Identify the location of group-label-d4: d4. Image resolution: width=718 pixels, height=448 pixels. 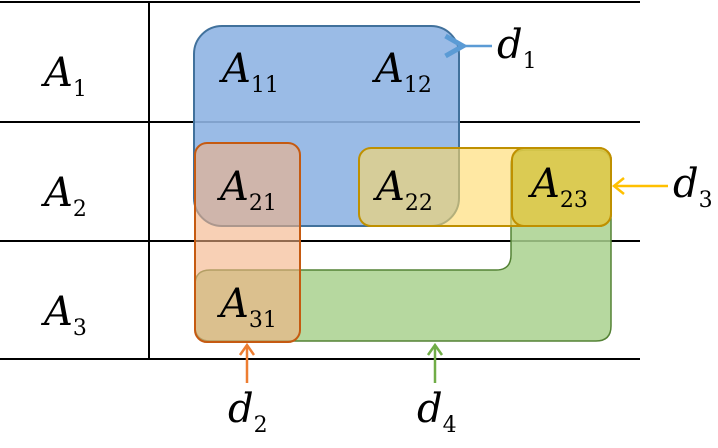
(437, 412).